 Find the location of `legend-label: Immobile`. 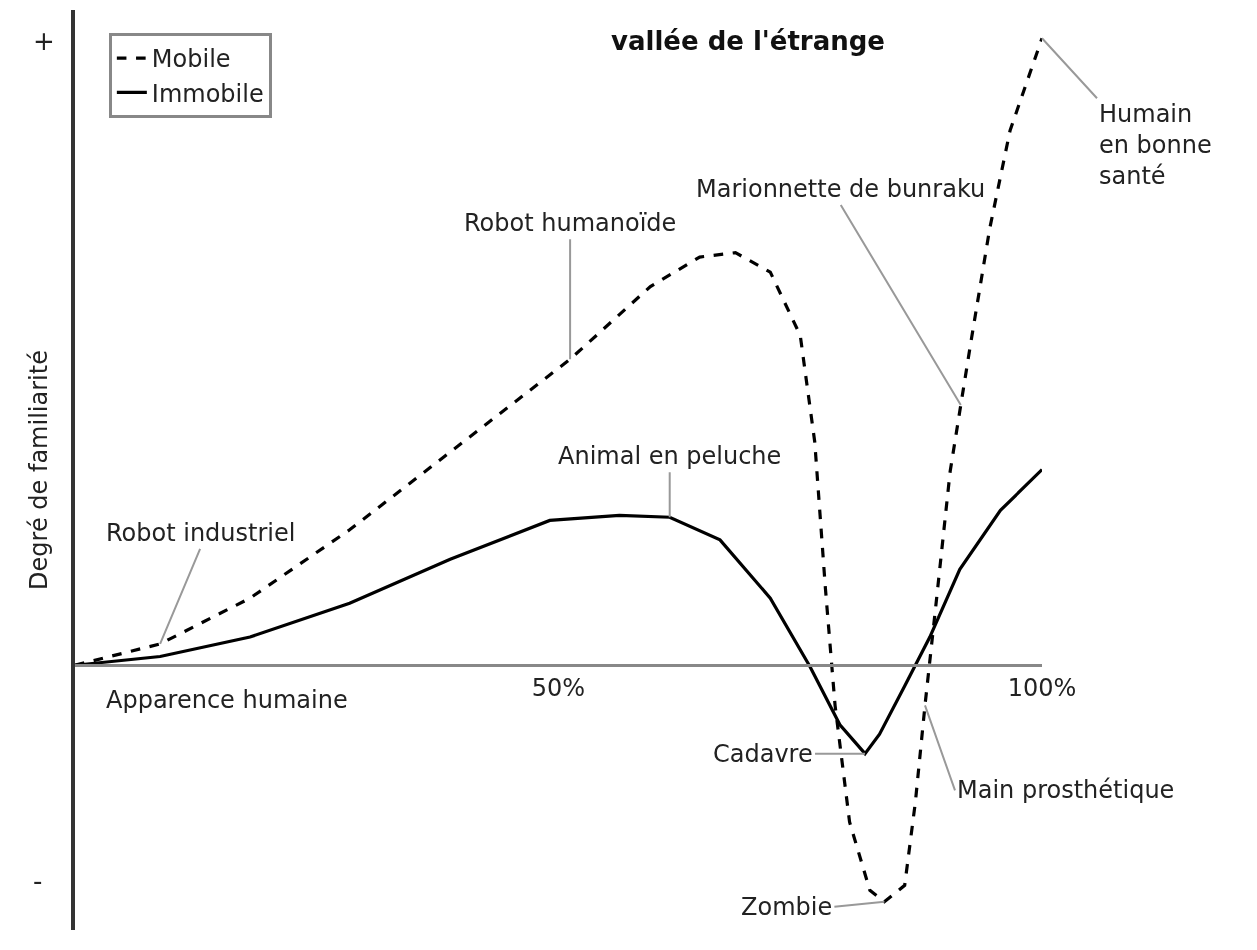

legend-label: Immobile is located at coordinates (207, 93).